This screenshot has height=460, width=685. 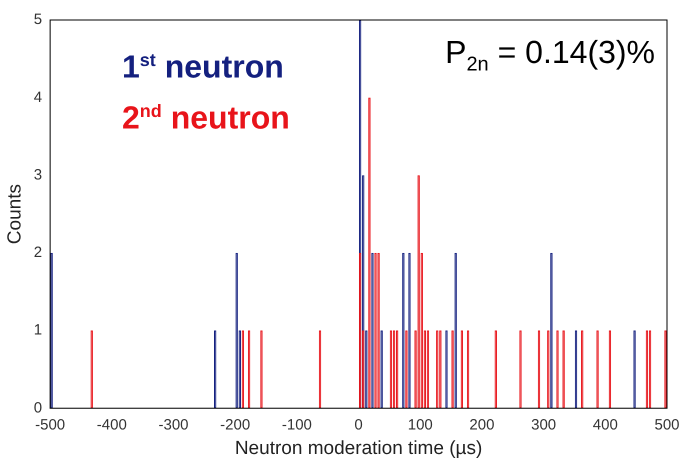 What do you see at coordinates (358, 448) in the screenshot?
I see `x-axis-title: Neutron moderation time (µs)` at bounding box center [358, 448].